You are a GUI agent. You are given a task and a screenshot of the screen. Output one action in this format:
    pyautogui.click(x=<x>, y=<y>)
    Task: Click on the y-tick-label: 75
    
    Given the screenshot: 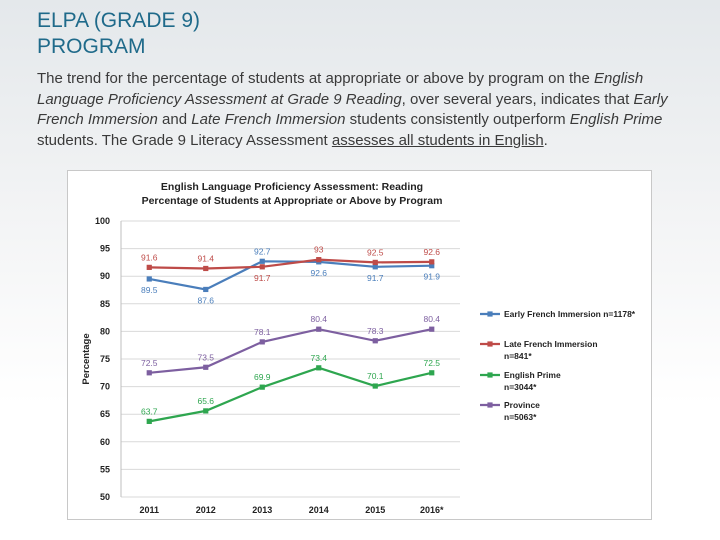 What is the action you would take?
    pyautogui.click(x=105, y=359)
    